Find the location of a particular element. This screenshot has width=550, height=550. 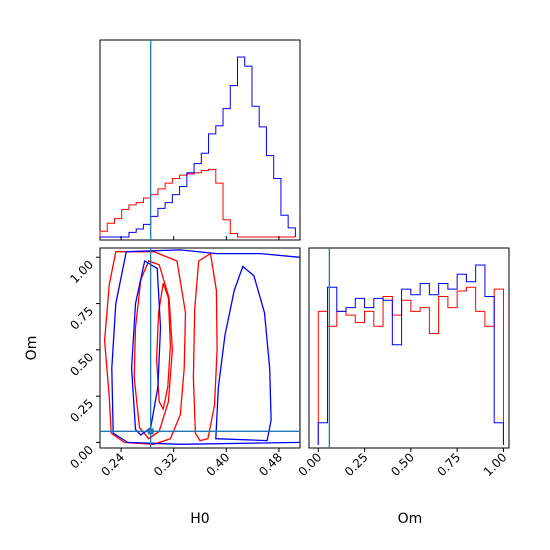

joint-x-tick-label-1: 0.32 is located at coordinates (165, 464).